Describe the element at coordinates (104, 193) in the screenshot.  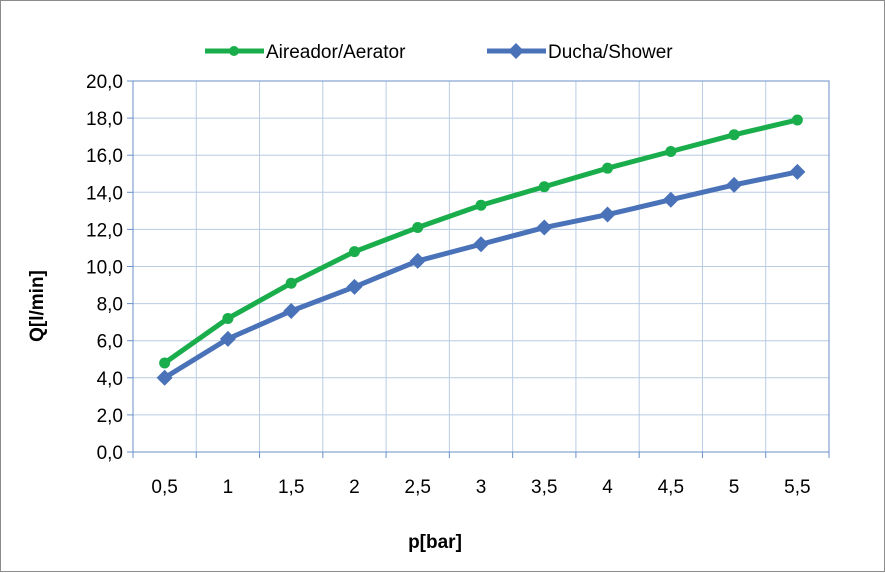
I see `y-tick-label: 14,0` at that location.